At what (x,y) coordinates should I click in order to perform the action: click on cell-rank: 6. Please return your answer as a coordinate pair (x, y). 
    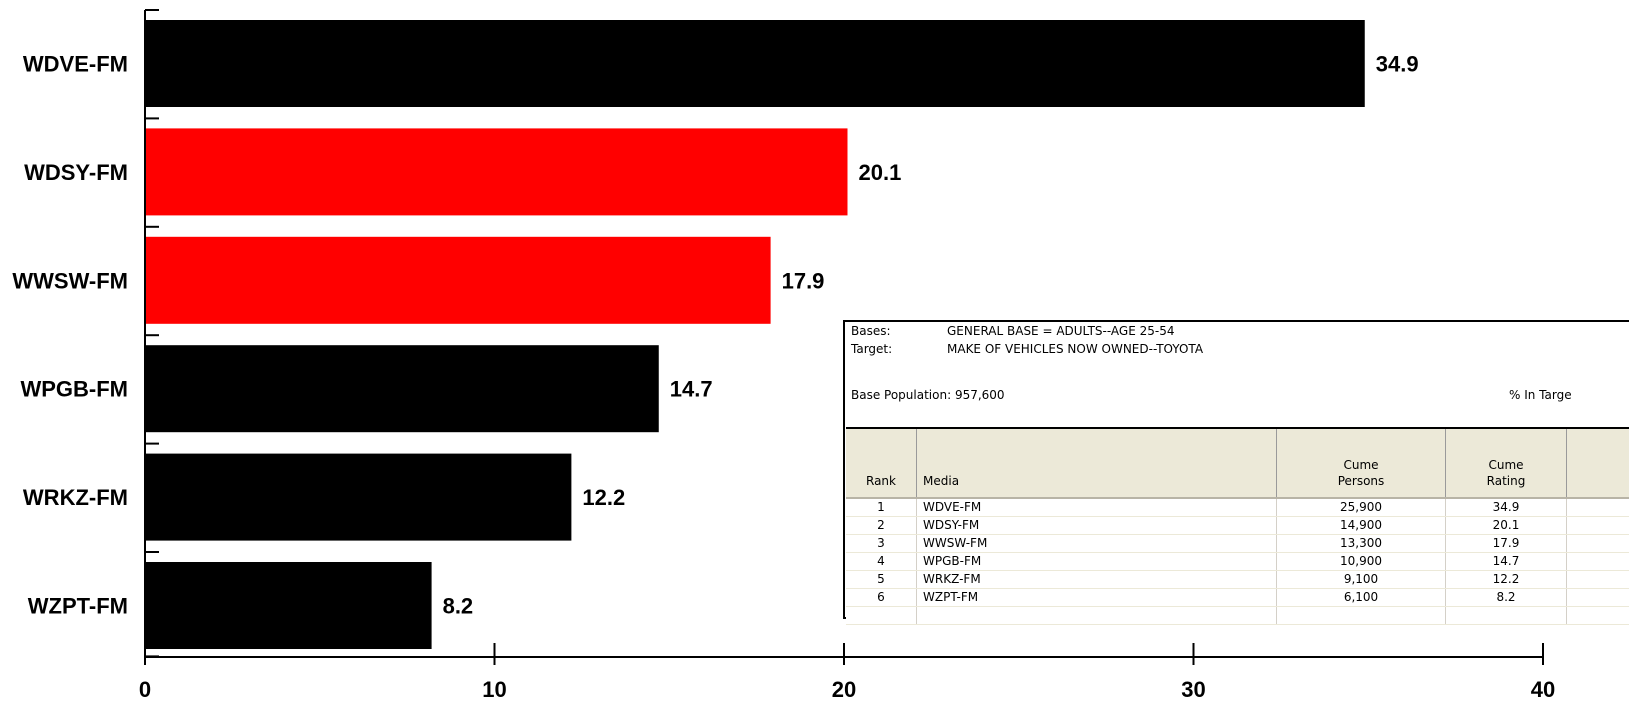
    Looking at the image, I should click on (881, 597).